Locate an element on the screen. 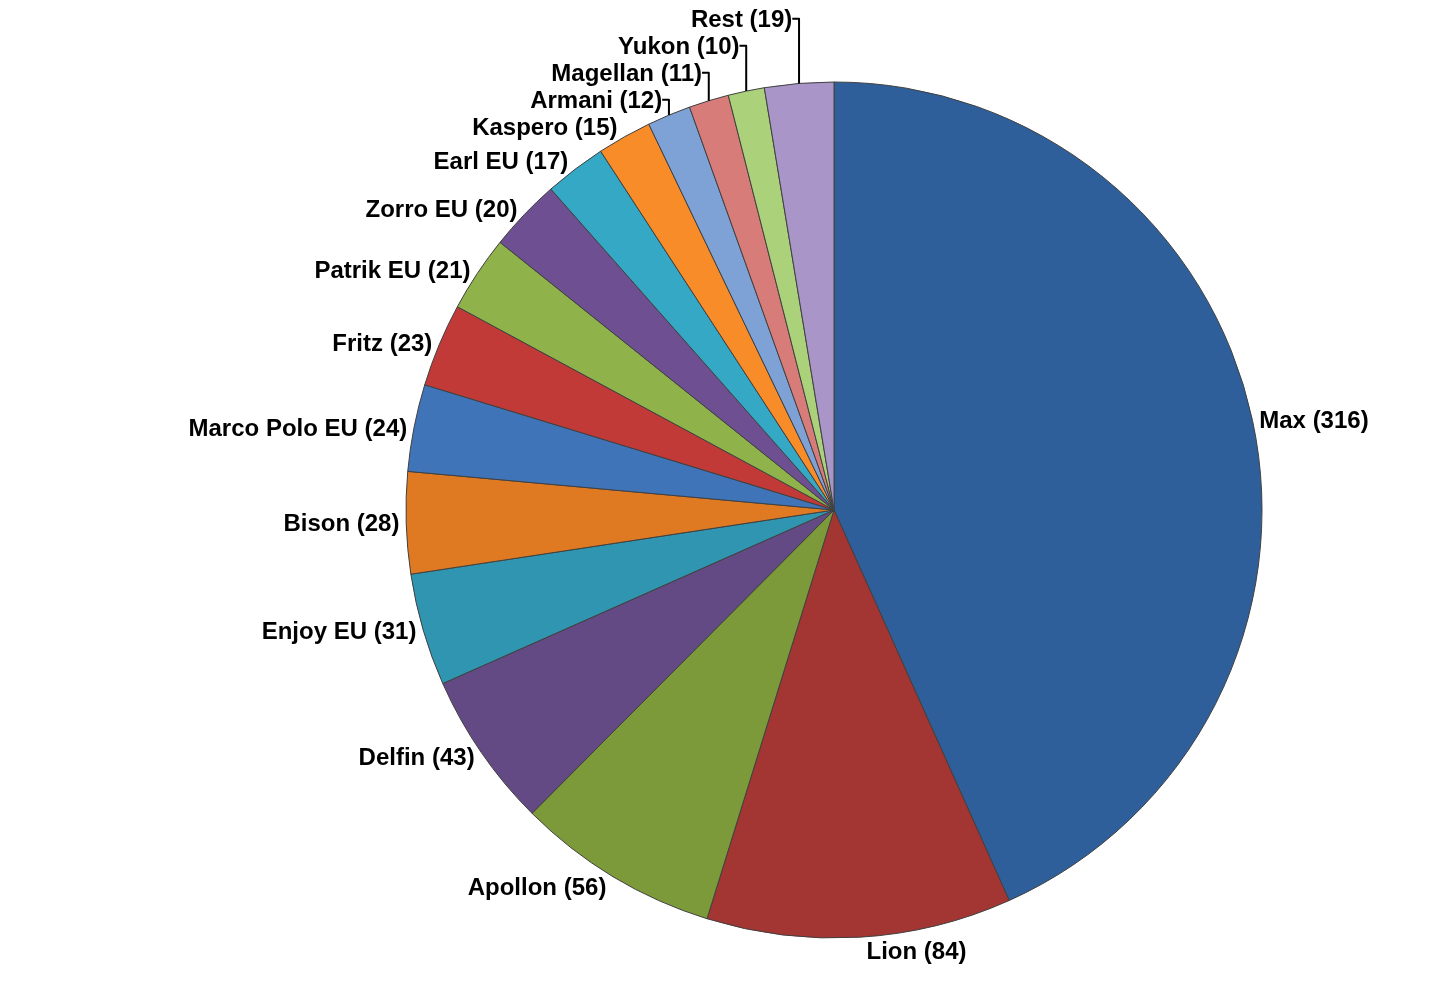  slice-label: Earl EU (17) is located at coordinates (501, 161).